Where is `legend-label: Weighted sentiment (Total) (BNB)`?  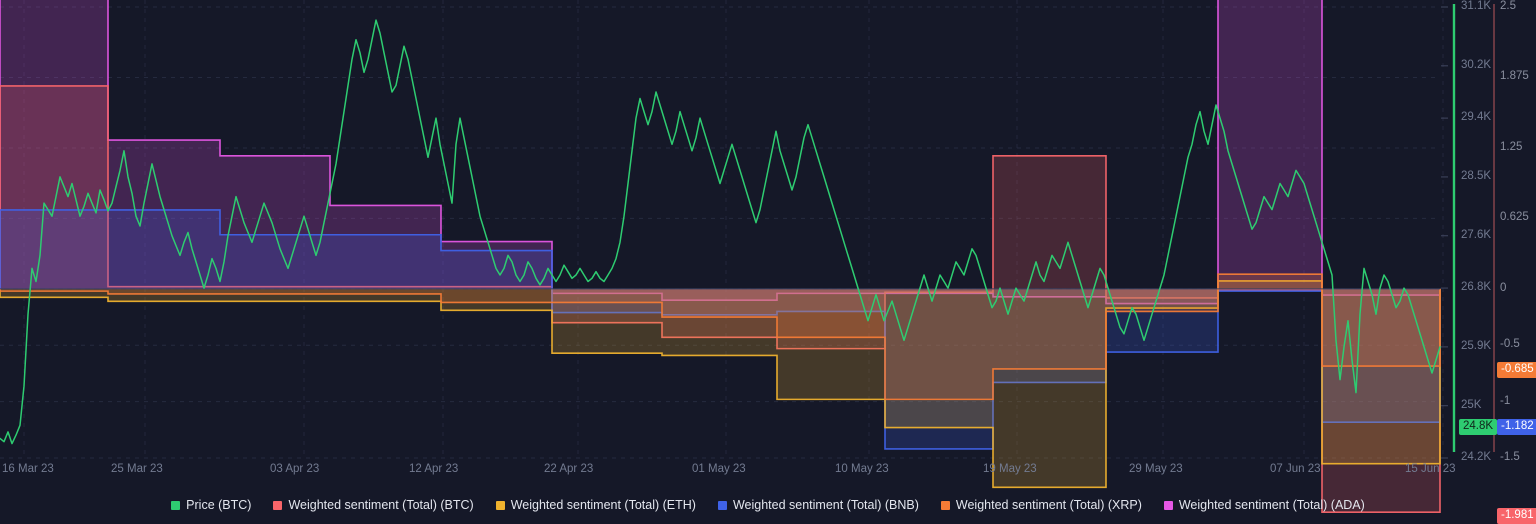 legend-label: Weighted sentiment (Total) (BNB) is located at coordinates (825, 505).